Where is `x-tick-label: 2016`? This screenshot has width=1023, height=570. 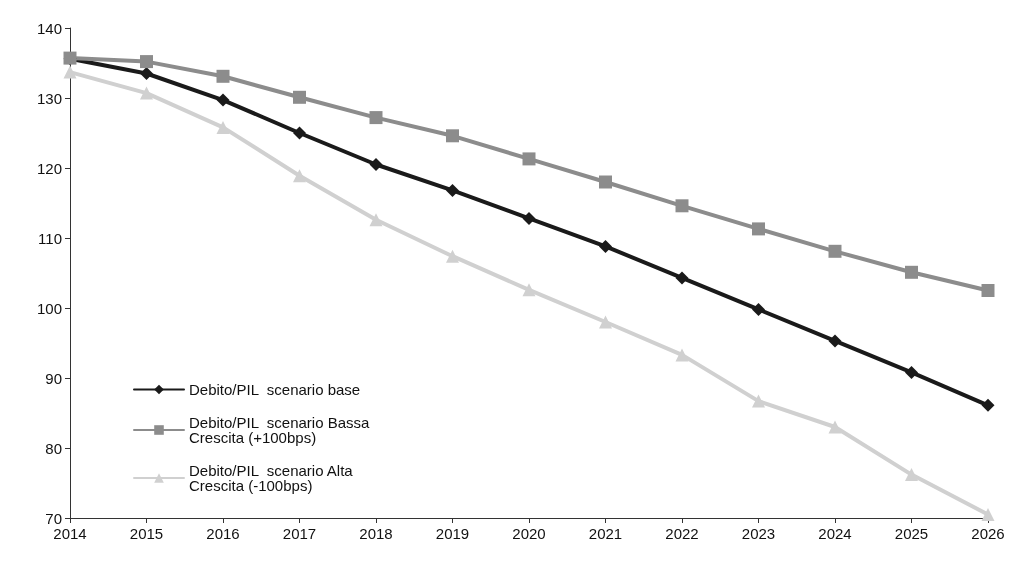
x-tick-label: 2016 is located at coordinates (223, 533).